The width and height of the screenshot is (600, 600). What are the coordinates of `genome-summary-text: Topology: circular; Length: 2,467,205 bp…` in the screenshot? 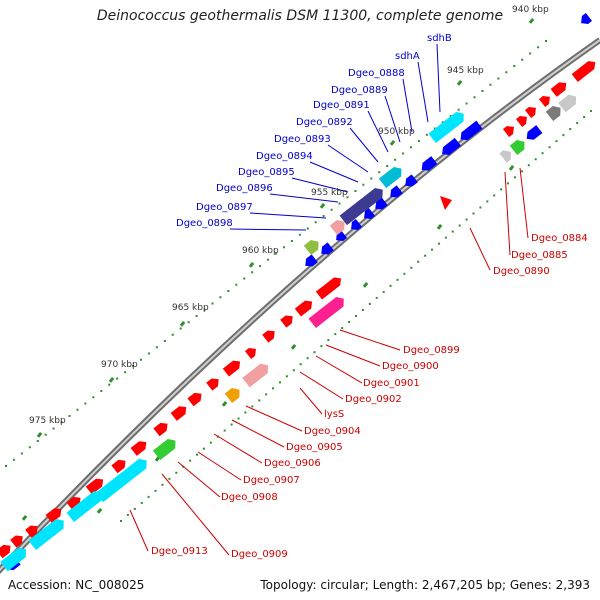 It's located at (425, 585).